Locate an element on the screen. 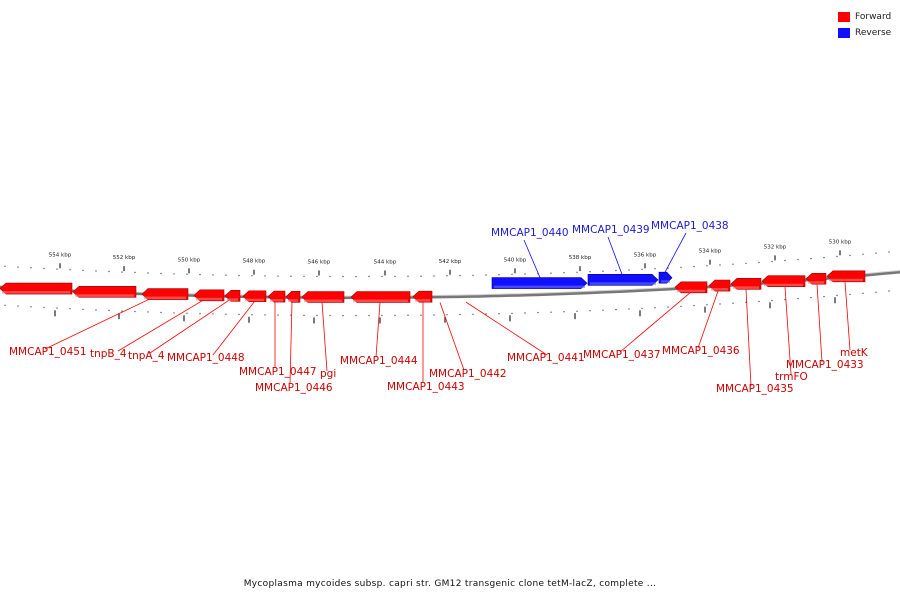 The image size is (900, 600). ruler-tick-label: 548 kbp is located at coordinates (254, 262).